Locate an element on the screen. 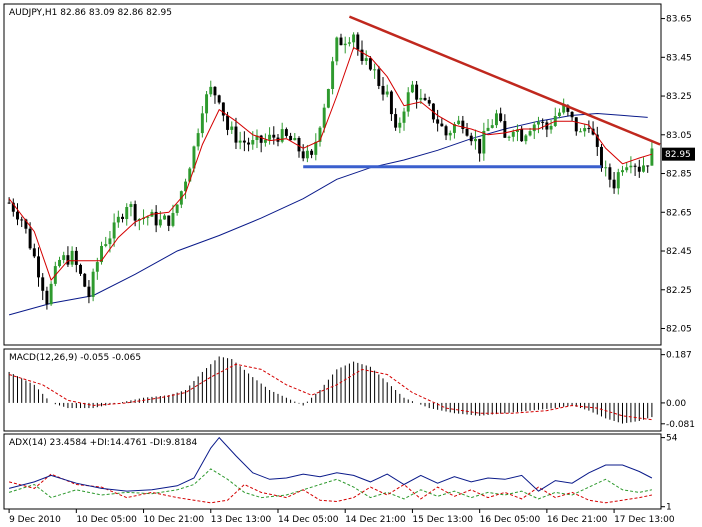  macd-signal-line is located at coordinates (330, 392).